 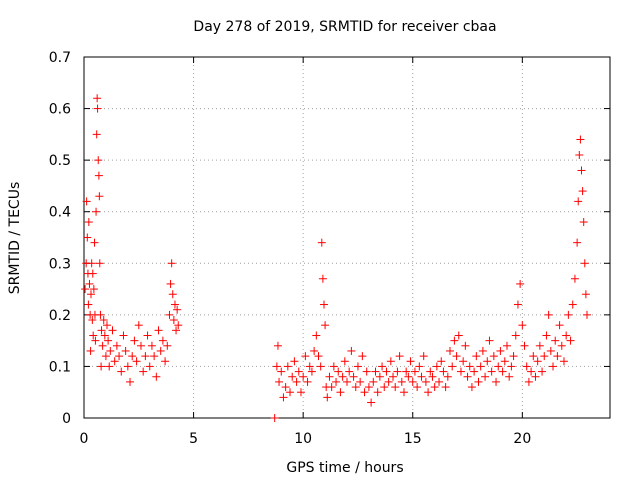 What do you see at coordinates (303, 439) in the screenshot?
I see `x-tick-label: 10` at bounding box center [303, 439].